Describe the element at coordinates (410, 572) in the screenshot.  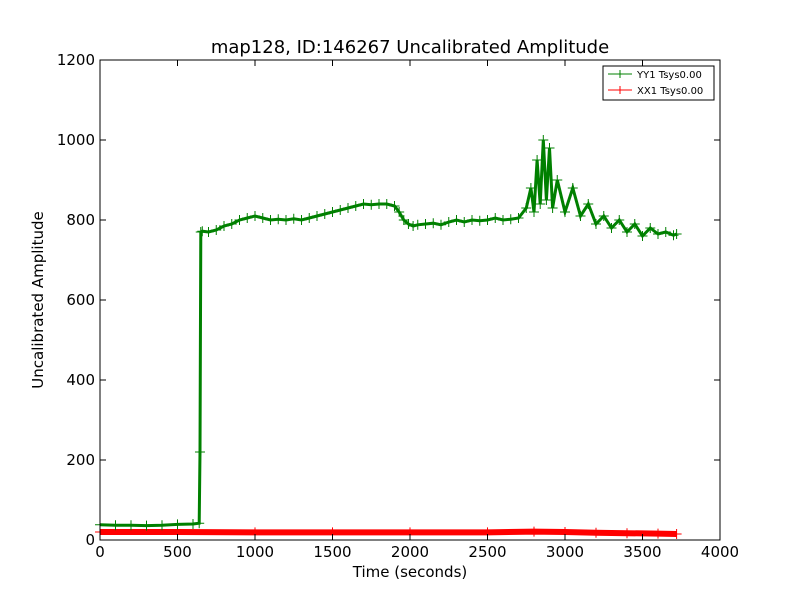
I see `x-axis-label: Time (seconds)` at that location.